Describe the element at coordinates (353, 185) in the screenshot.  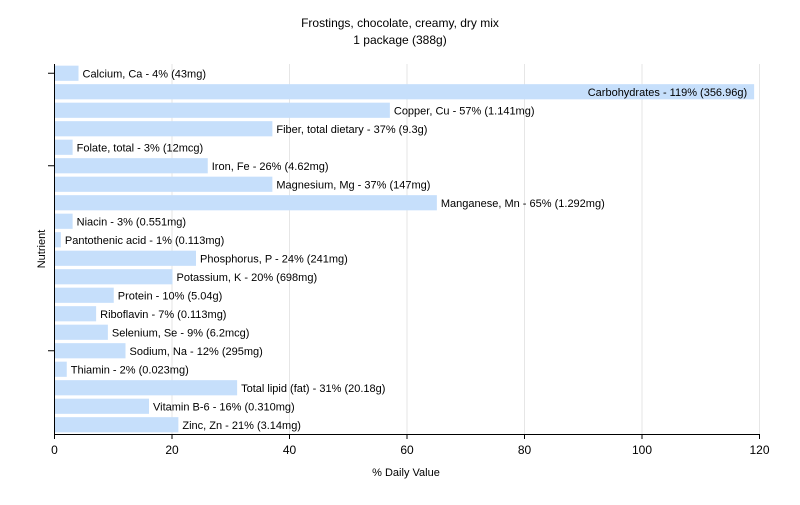
I see `bar-label: Magnesium, Mg - 37% (147mg)` at that location.